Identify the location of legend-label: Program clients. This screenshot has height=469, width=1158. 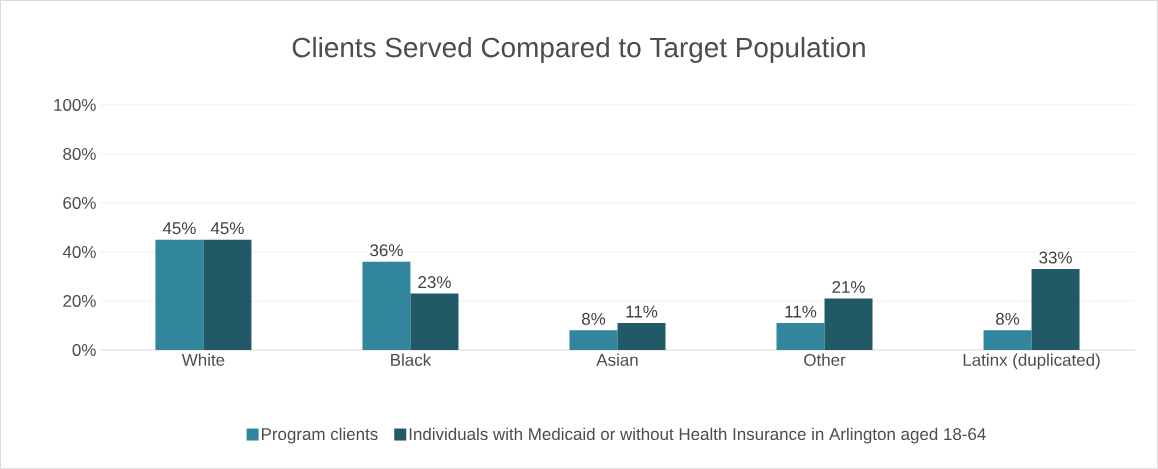
(319, 435).